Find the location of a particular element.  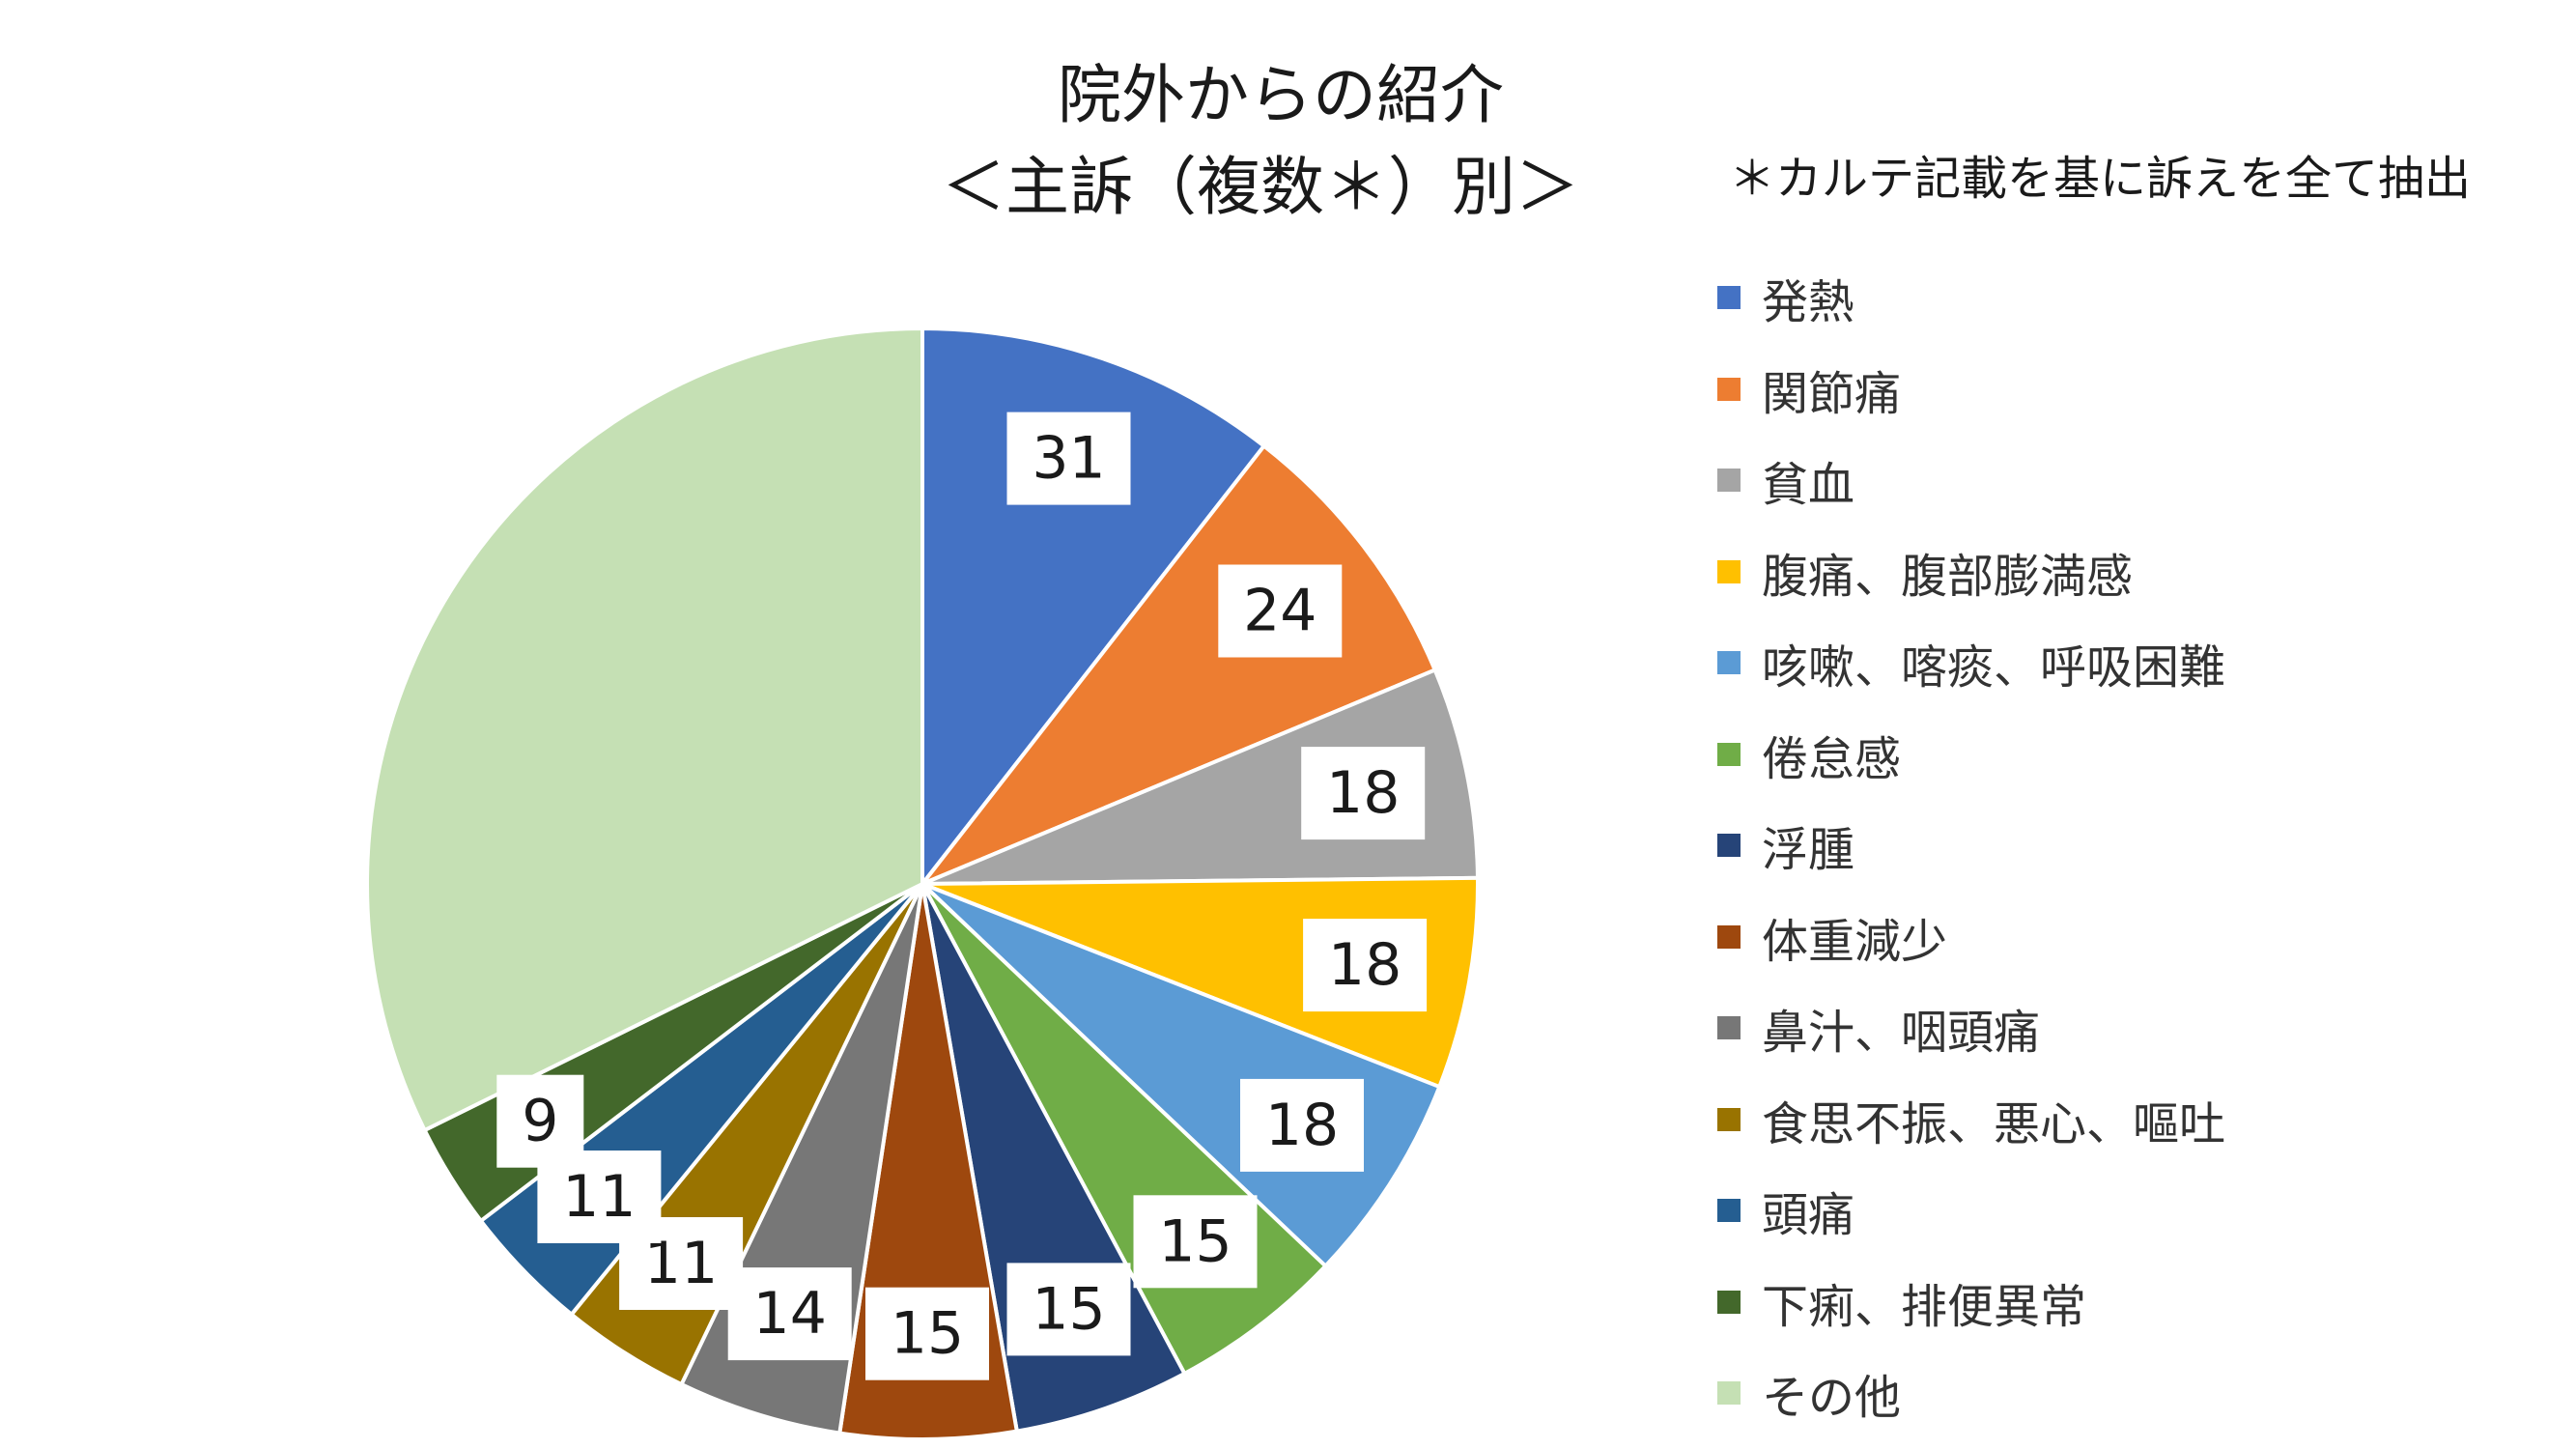

legend-item-1: 関節痛 is located at coordinates (1809, 390).